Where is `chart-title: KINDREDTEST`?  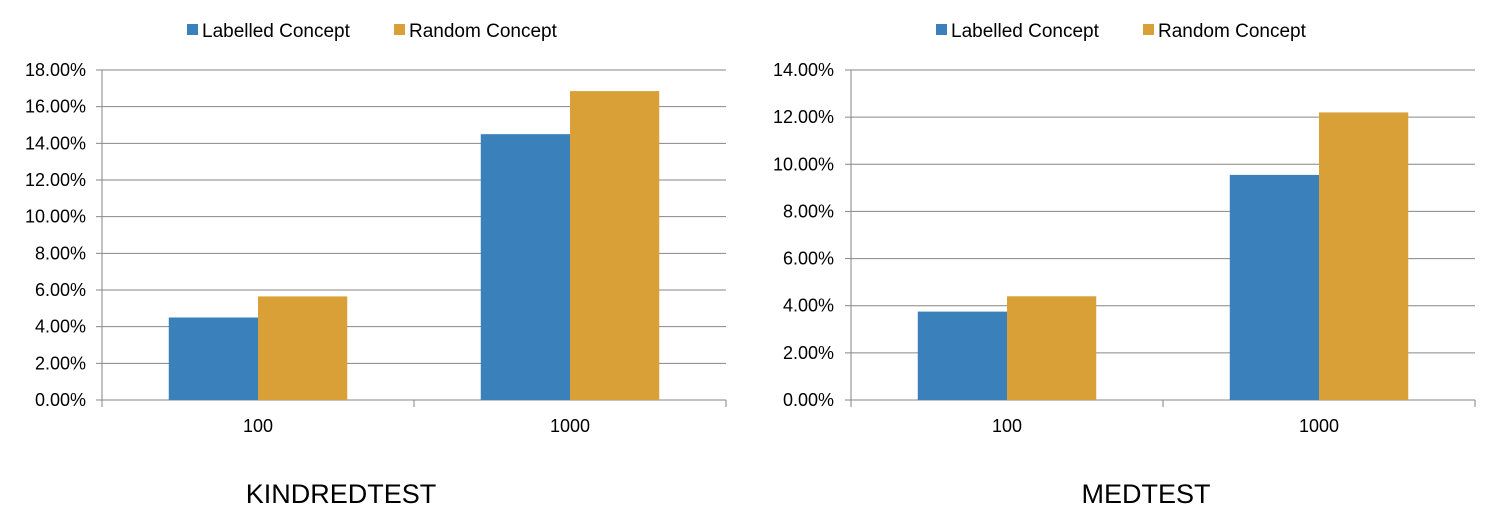
chart-title: KINDREDTEST is located at coordinates (341, 494).